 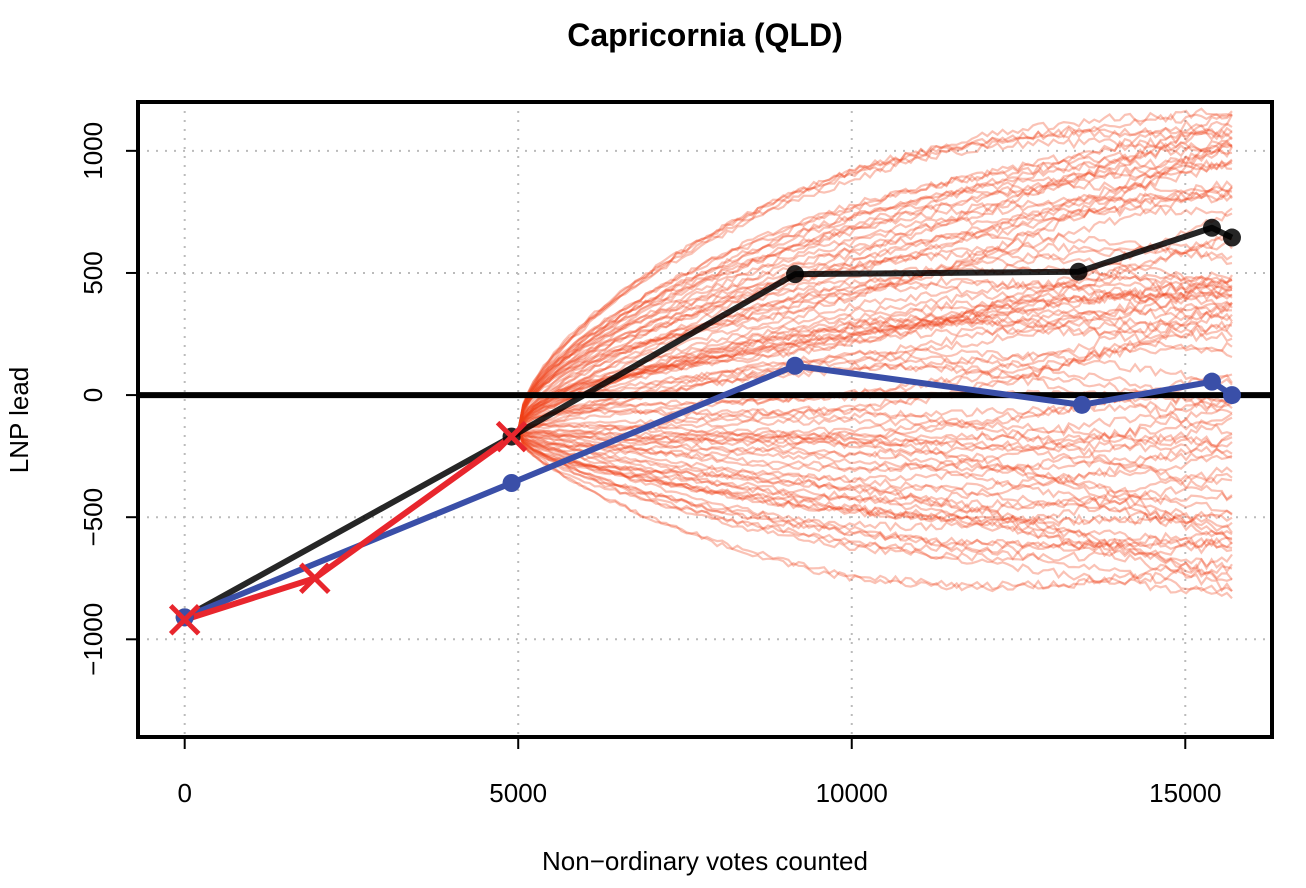 What do you see at coordinates (93, 151) in the screenshot?
I see `y-tick-label: 1000` at bounding box center [93, 151].